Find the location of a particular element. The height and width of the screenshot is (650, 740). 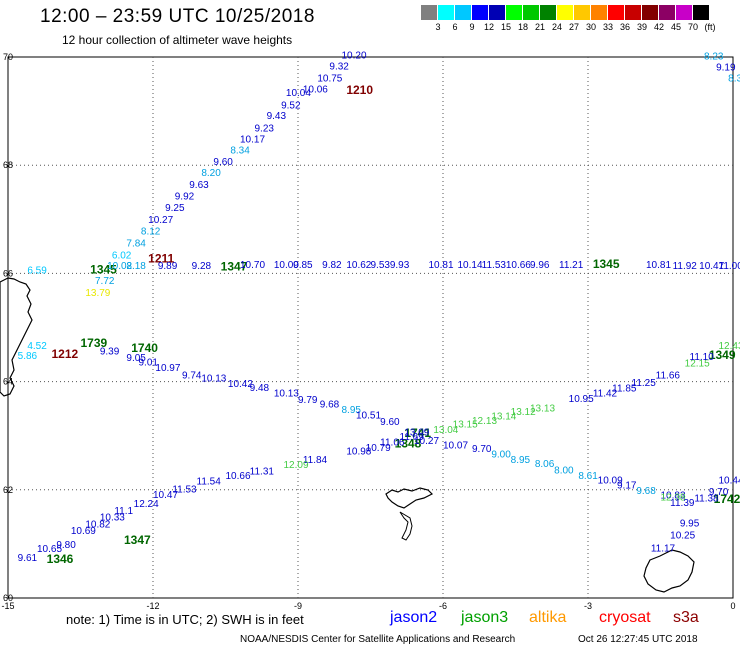

wave-height-value: 13.13 is located at coordinates (542, 408).